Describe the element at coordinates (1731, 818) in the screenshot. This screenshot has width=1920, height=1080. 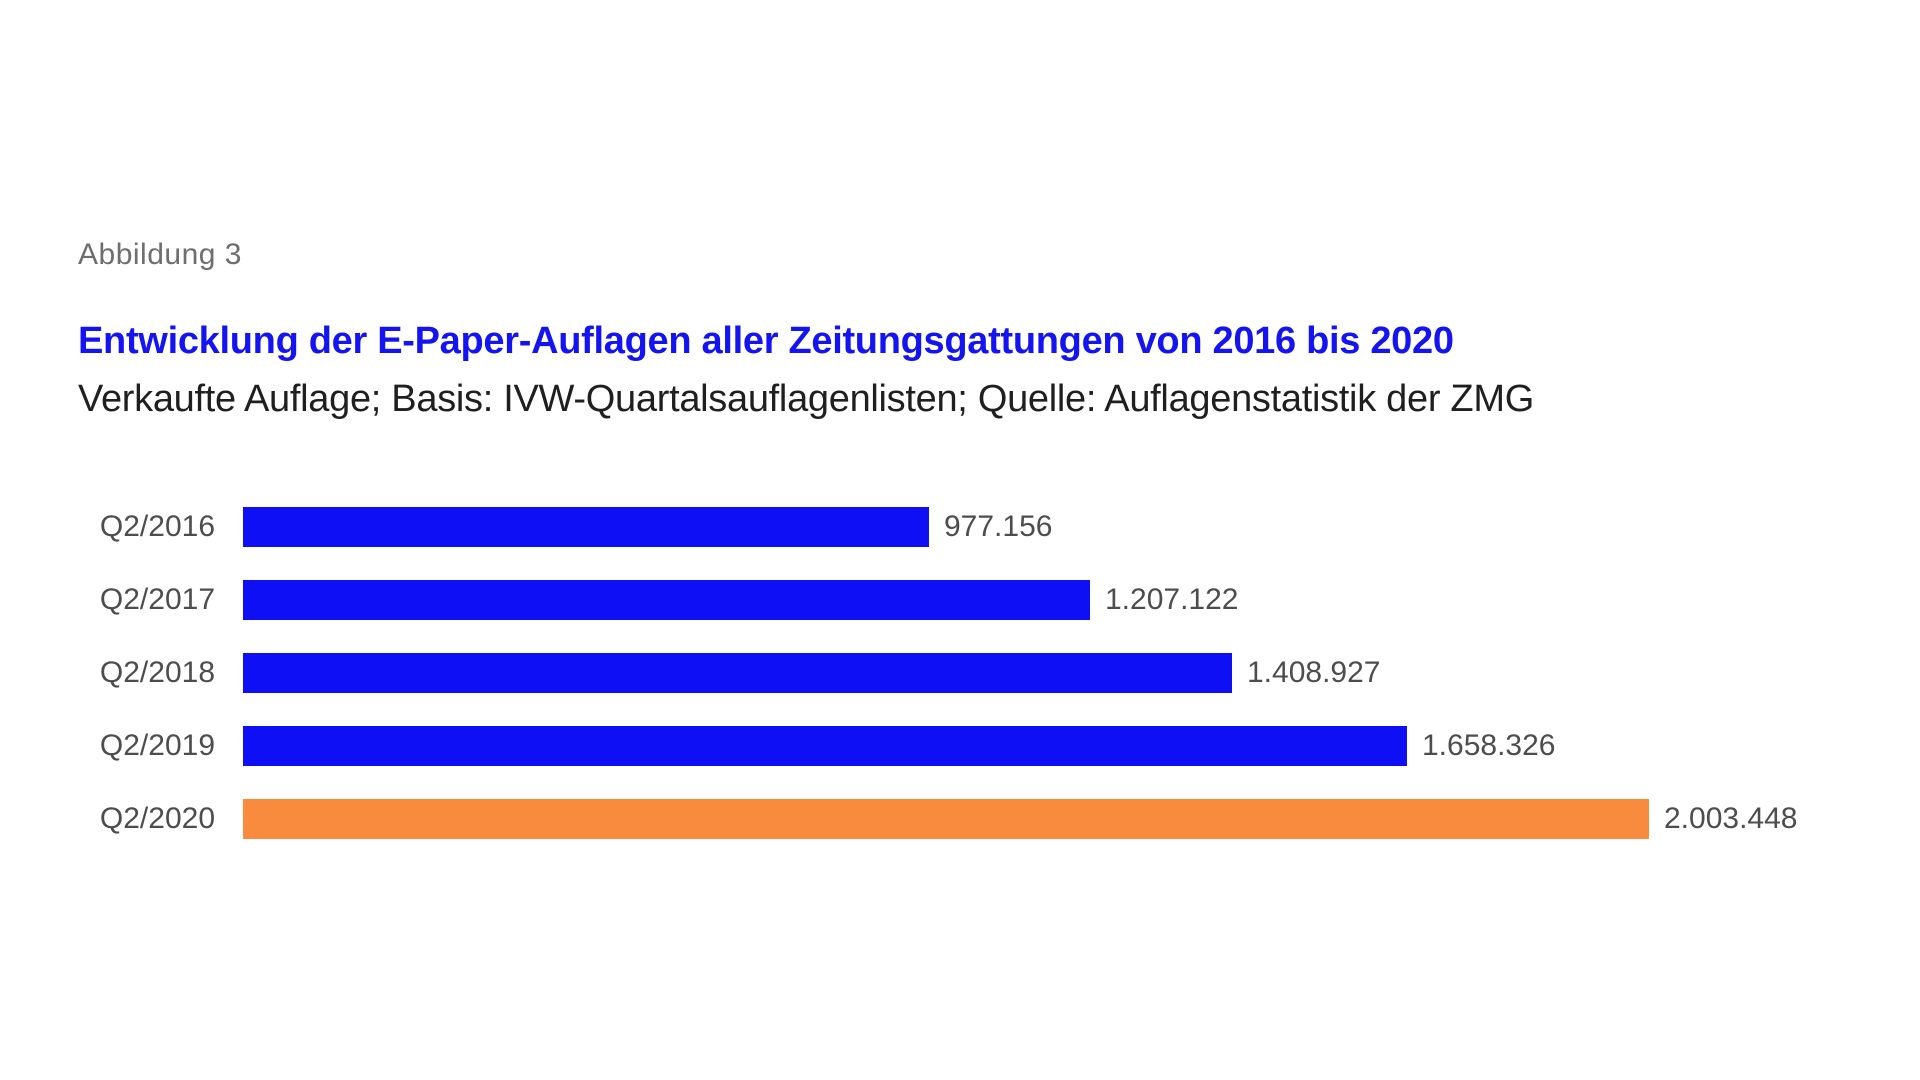
I see `value-label: 2.003.448` at that location.